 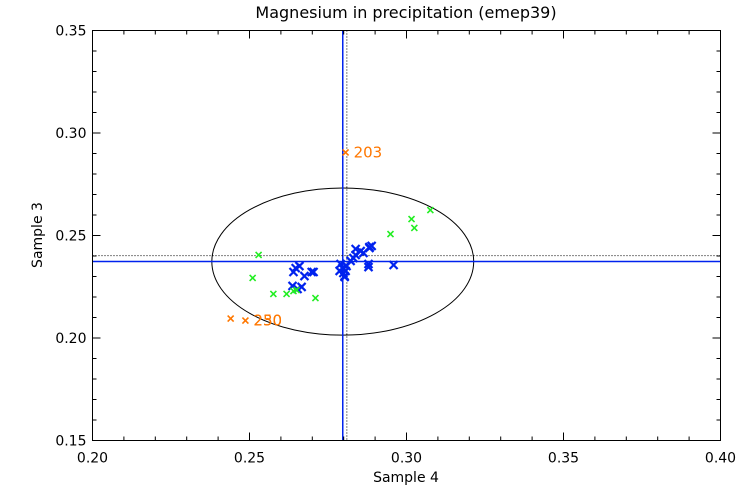 I want to click on x-tick-labels: 0.20 0.25 0.30 0.35 0.40, so click(x=406, y=459).